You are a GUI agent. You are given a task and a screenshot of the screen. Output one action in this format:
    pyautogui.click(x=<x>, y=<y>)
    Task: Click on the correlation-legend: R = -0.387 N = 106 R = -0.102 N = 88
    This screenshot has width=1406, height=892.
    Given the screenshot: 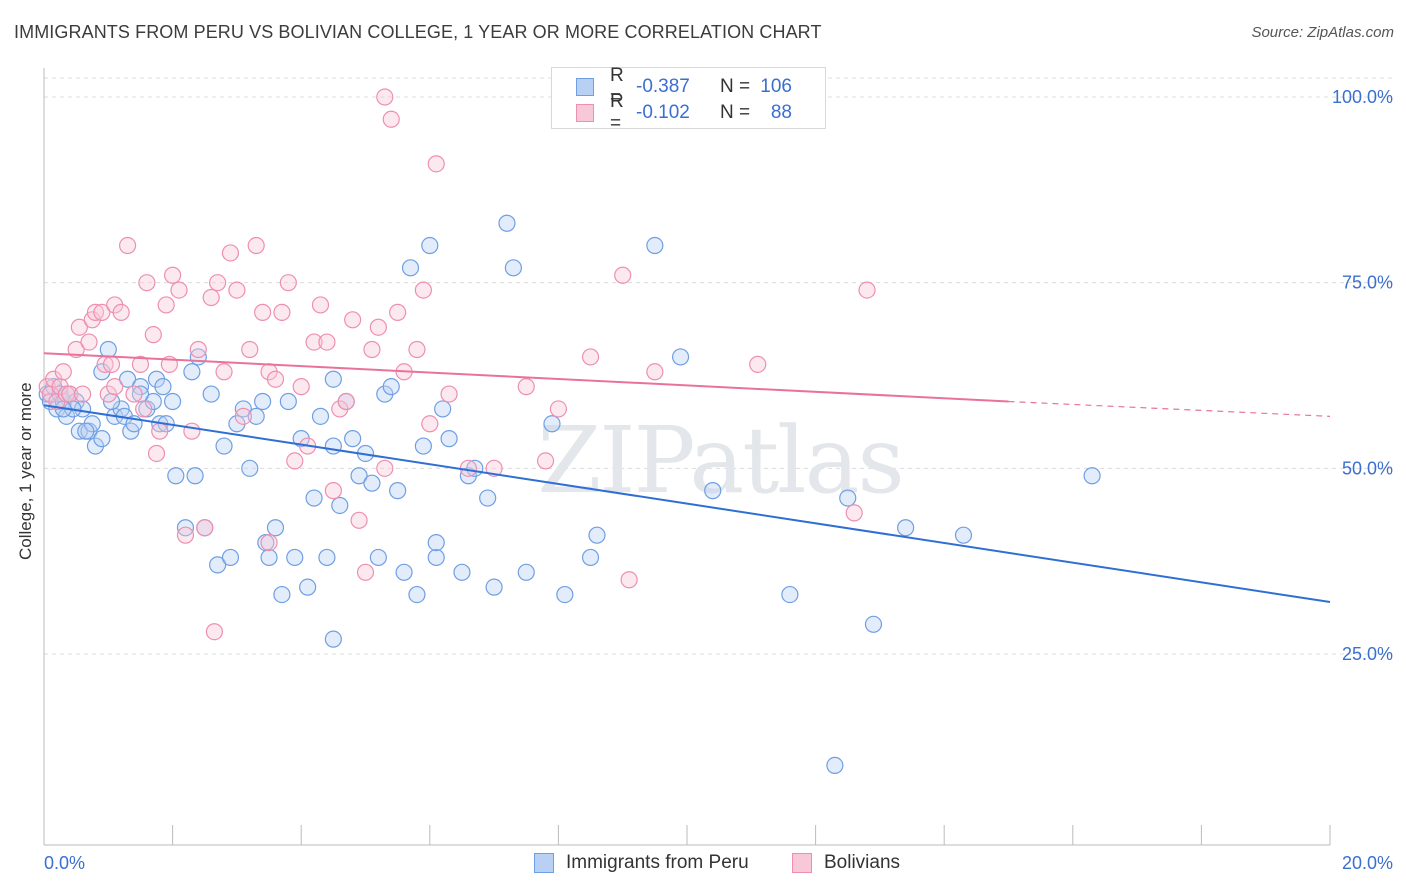 What is the action you would take?
    pyautogui.click(x=688, y=99)
    